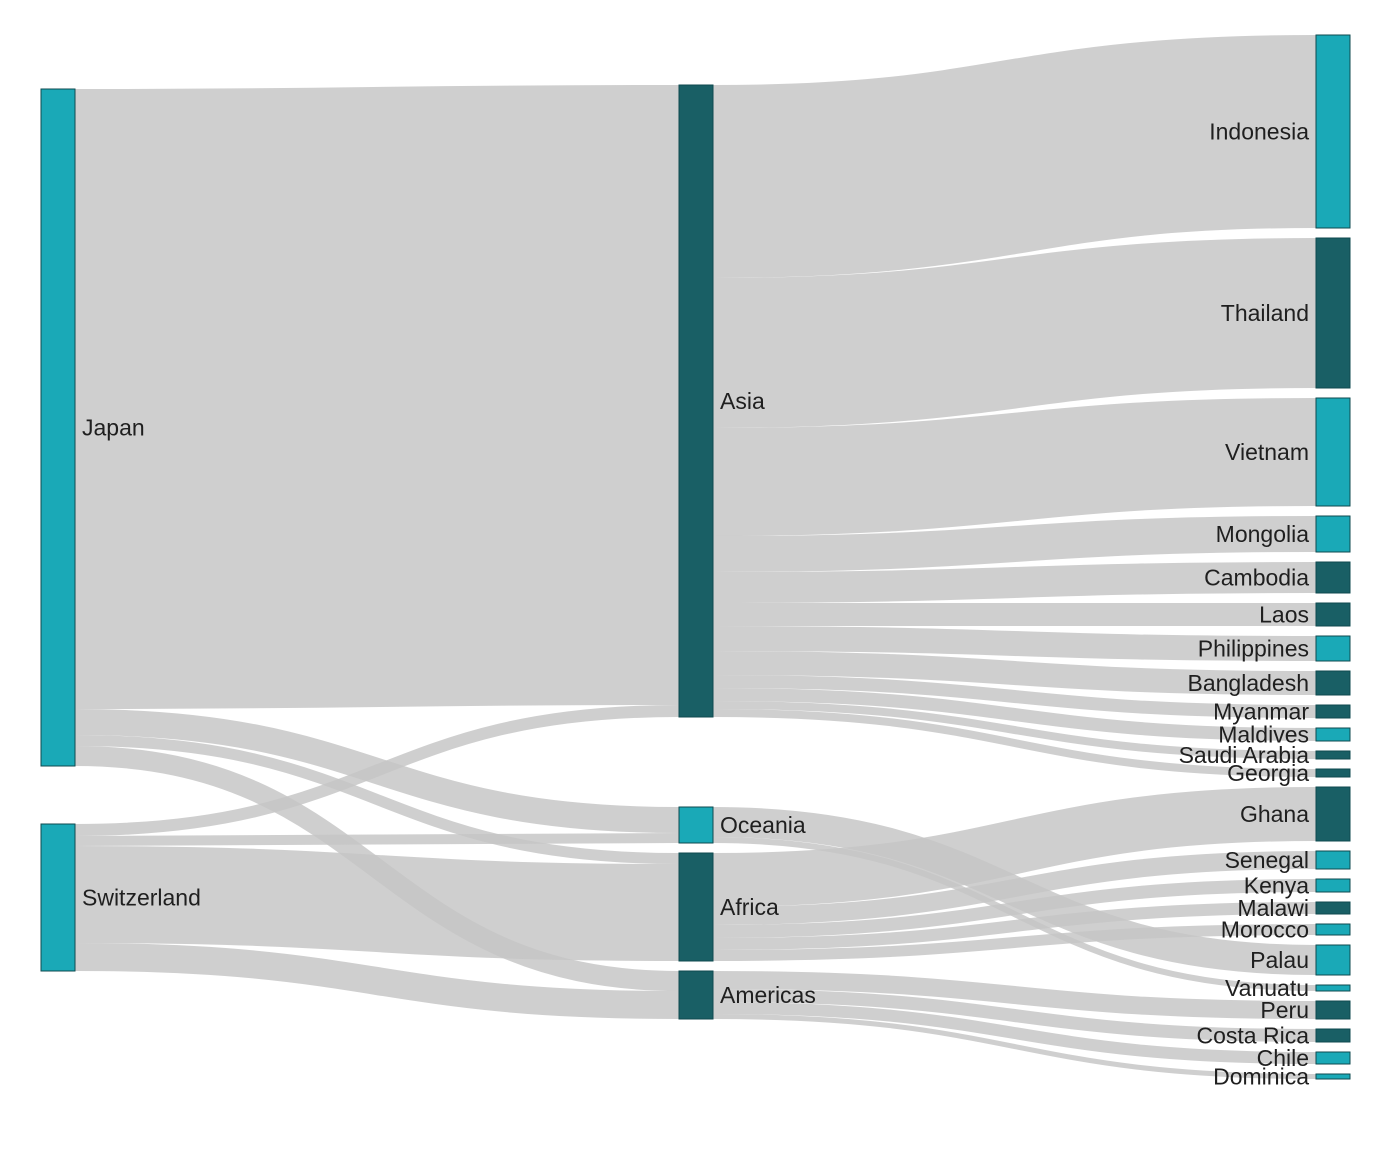 Image resolution: width=1391 pixels, height=1159 pixels. What do you see at coordinates (1261, 712) in the screenshot?
I see `node-label-myanmar: Myanmar` at bounding box center [1261, 712].